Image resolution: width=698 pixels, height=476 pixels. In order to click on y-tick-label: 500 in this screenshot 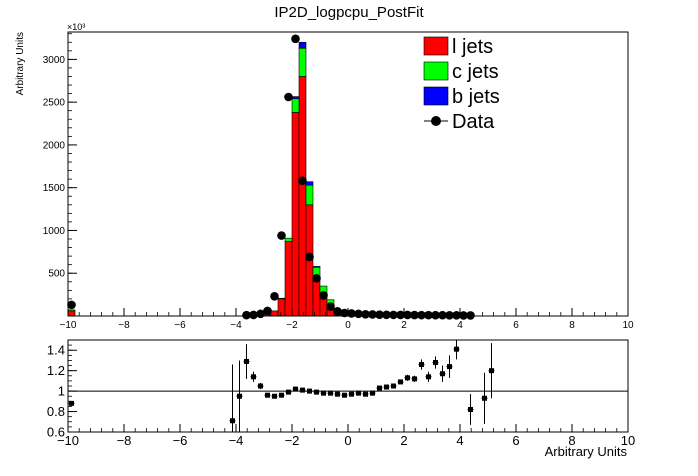, I will do `click(56, 274)`.